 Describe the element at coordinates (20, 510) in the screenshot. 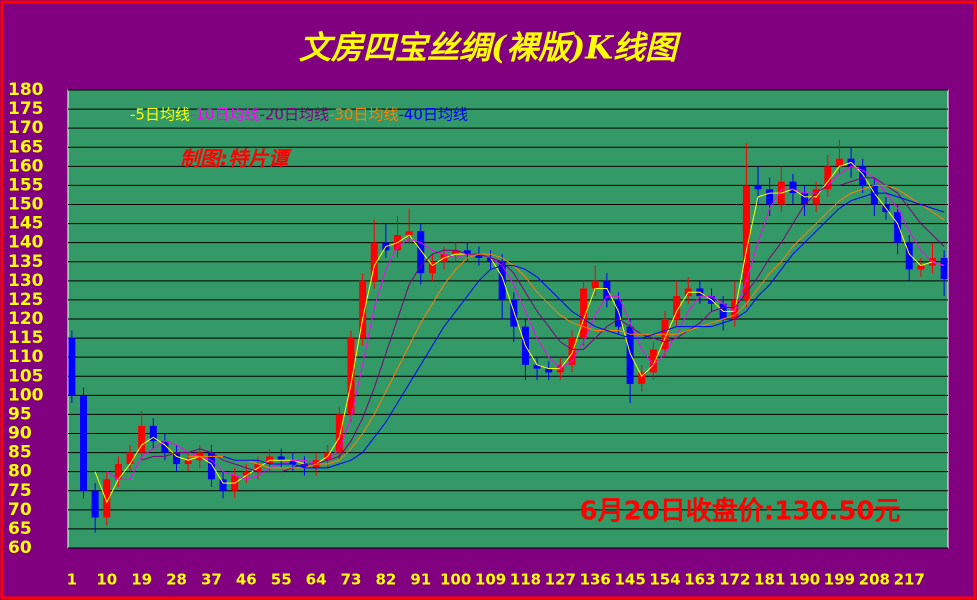

I see `y-tick-label: 70` at that location.